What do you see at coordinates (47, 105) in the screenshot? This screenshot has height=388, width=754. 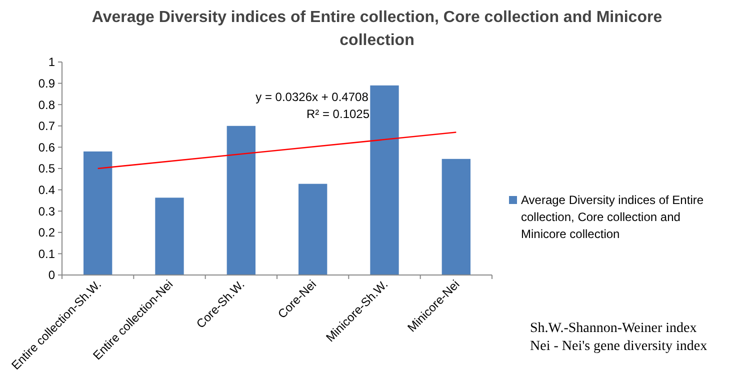 I see `y-tick-label: 0.8` at bounding box center [47, 105].